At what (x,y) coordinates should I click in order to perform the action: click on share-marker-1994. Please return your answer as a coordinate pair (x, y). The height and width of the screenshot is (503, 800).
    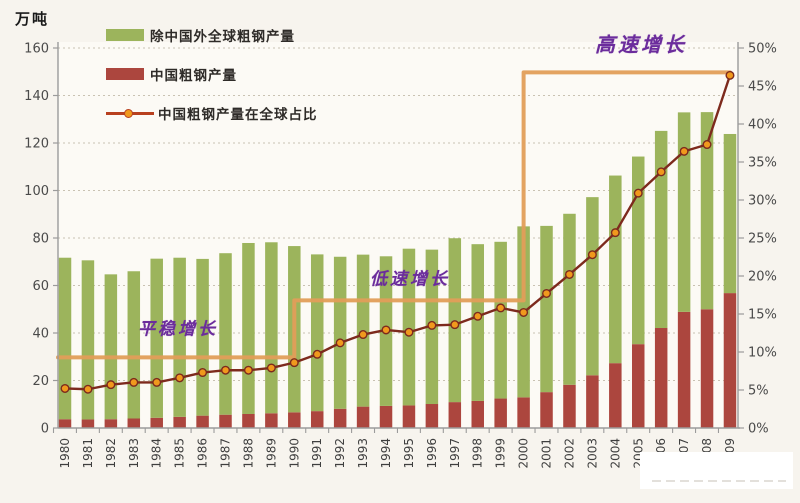
    Looking at the image, I should click on (386, 330).